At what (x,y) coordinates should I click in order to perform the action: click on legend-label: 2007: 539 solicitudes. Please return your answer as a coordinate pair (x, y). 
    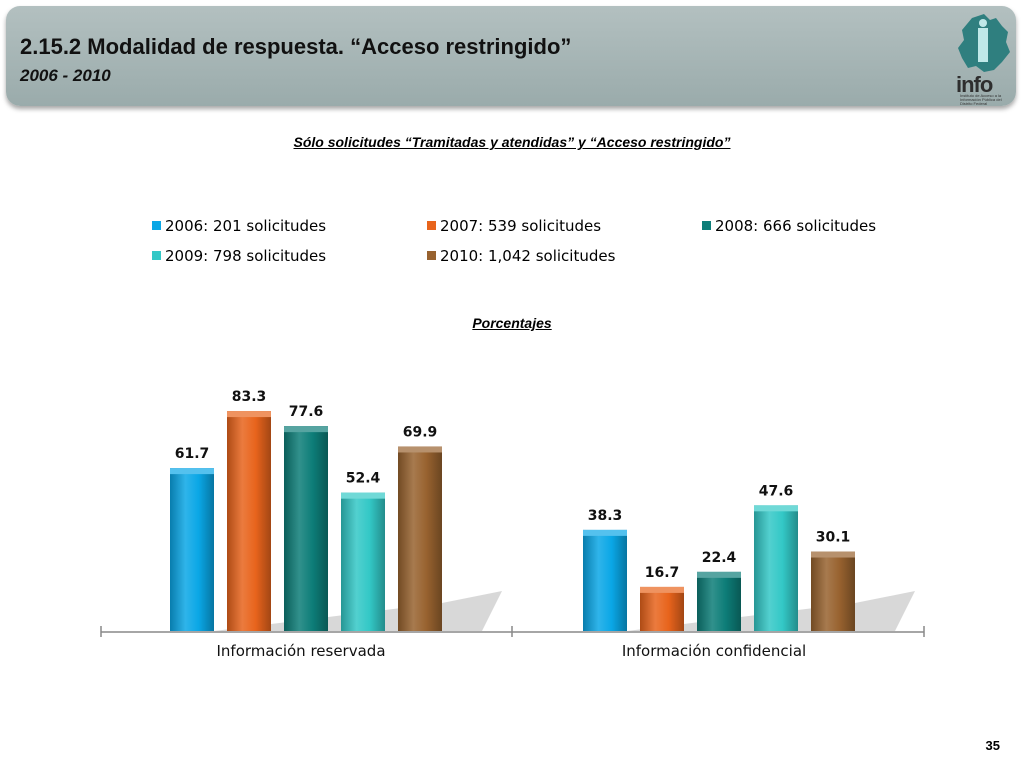
    Looking at the image, I should click on (521, 226).